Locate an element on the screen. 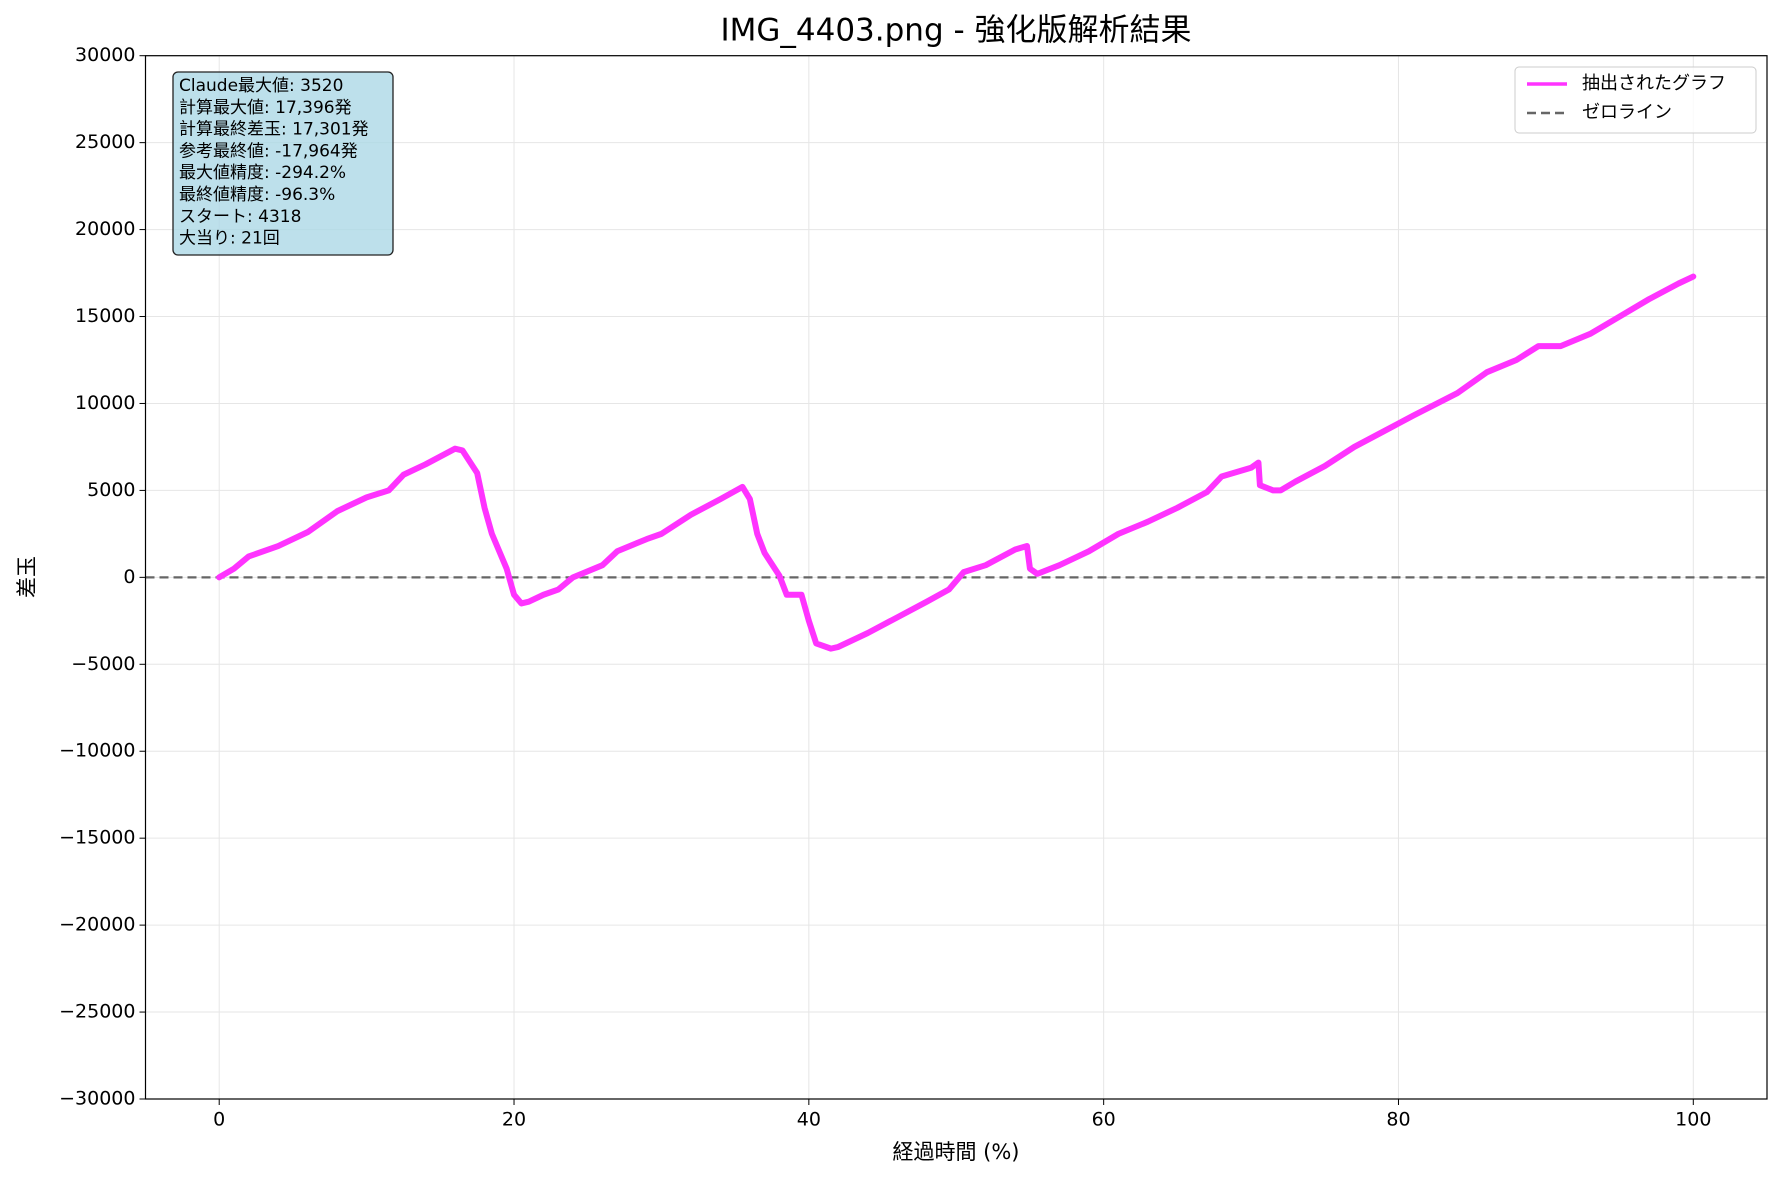 The image size is (1782, 1182). x-tick-label: 100 is located at coordinates (1693, 1120).